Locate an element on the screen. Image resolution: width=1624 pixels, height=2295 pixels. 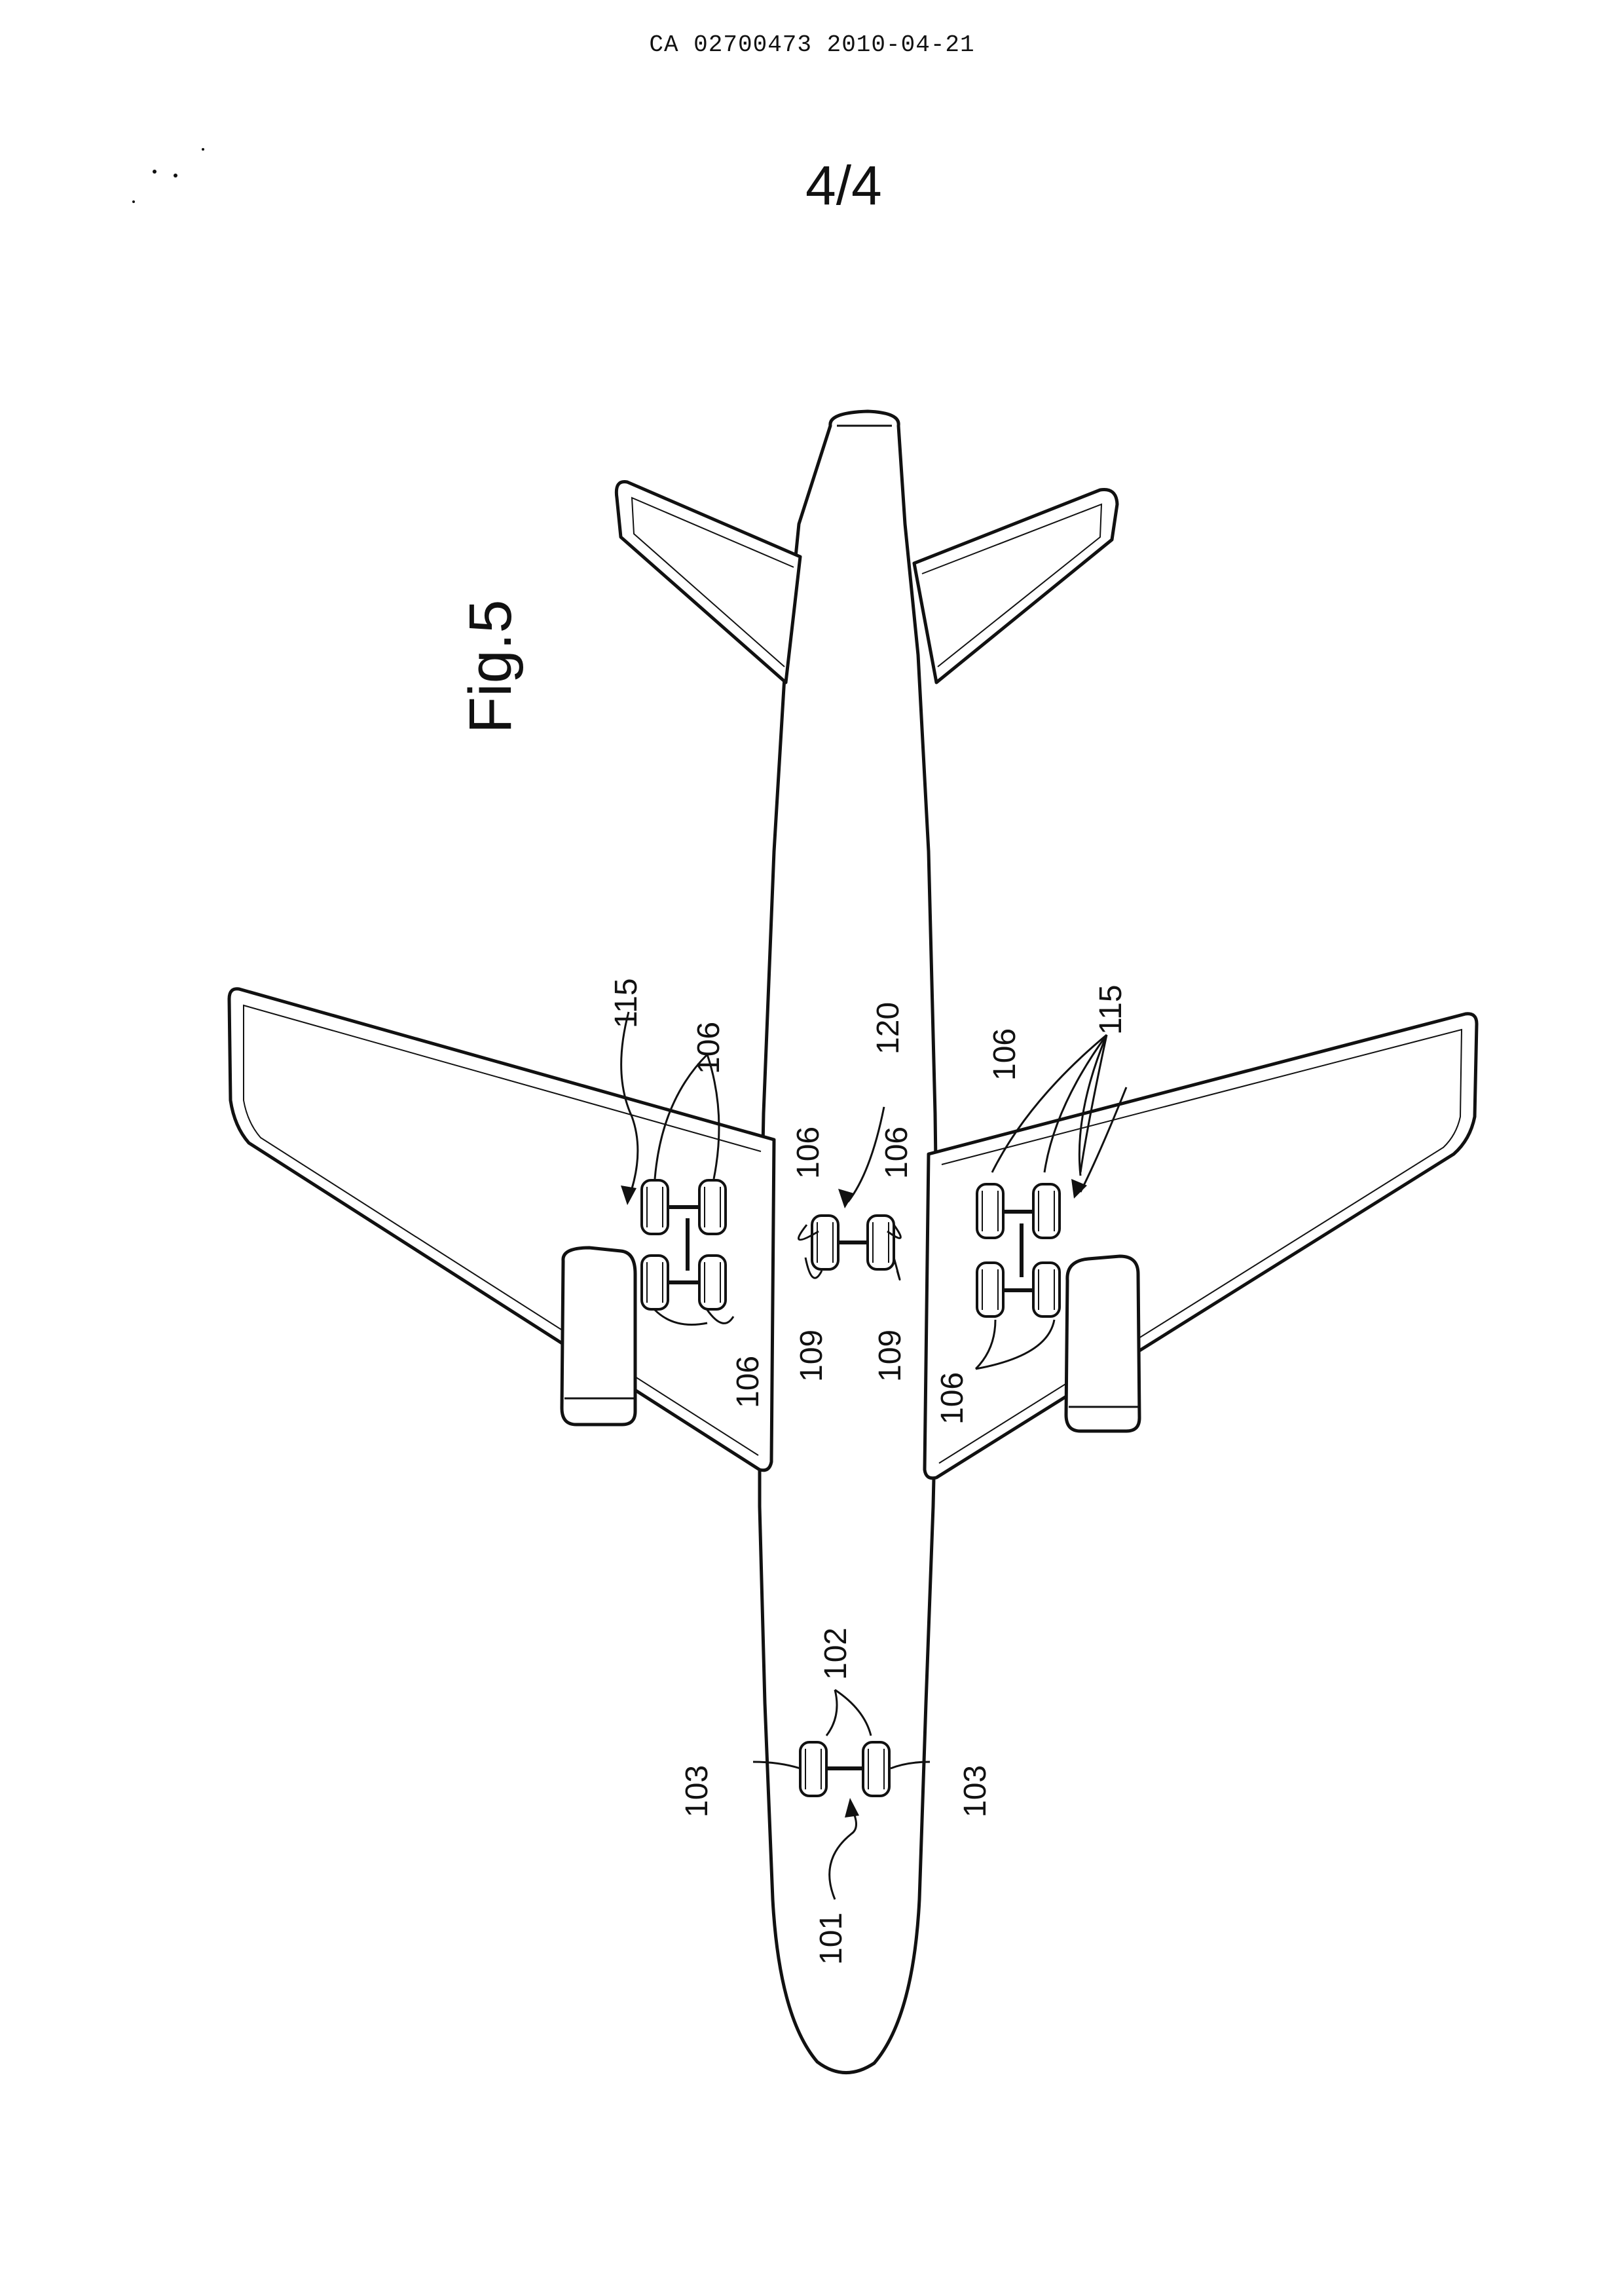
ref-106-right-top: 106 is located at coordinates (1004, 1054).